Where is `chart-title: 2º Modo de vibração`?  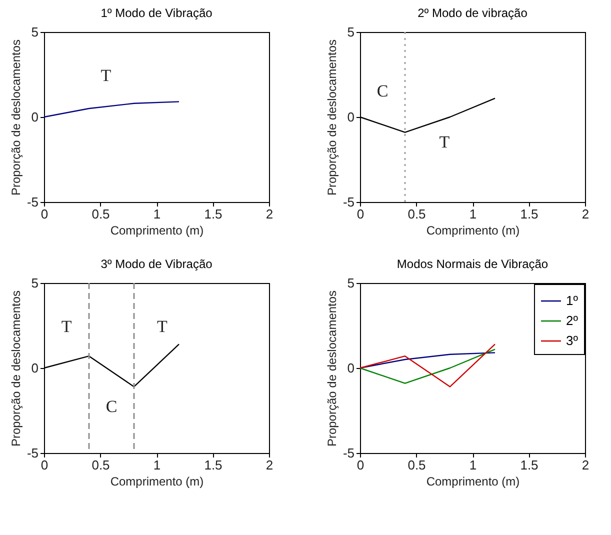
chart-title: 2º Modo de vibração is located at coordinates (473, 13).